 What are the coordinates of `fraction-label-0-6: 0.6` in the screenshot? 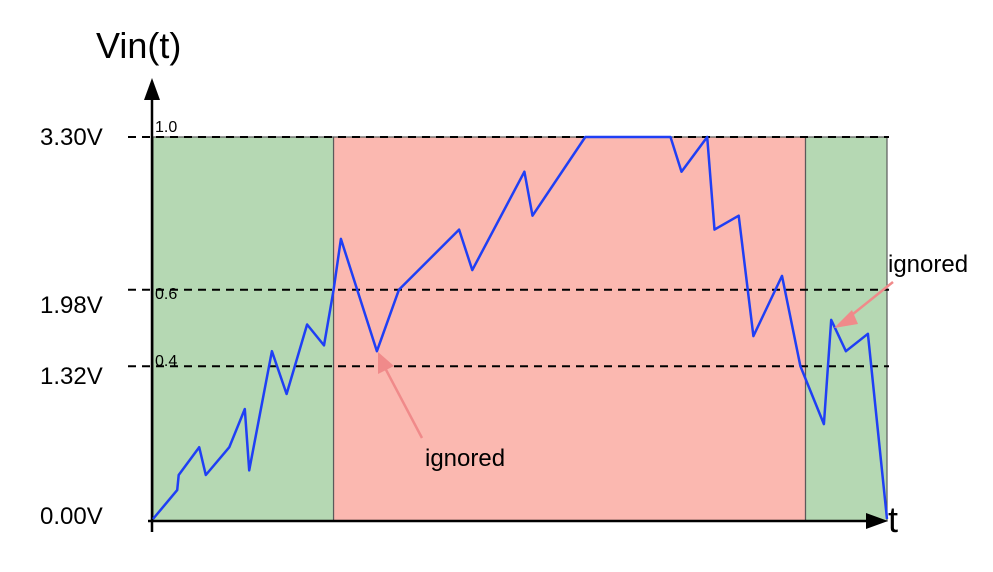 It's located at (166, 294).